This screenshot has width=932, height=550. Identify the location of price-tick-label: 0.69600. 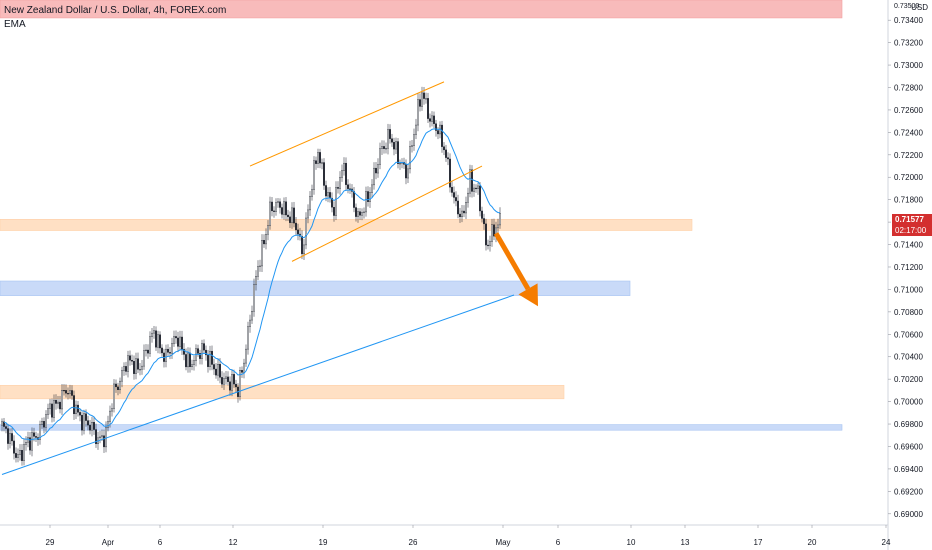
(908, 446).